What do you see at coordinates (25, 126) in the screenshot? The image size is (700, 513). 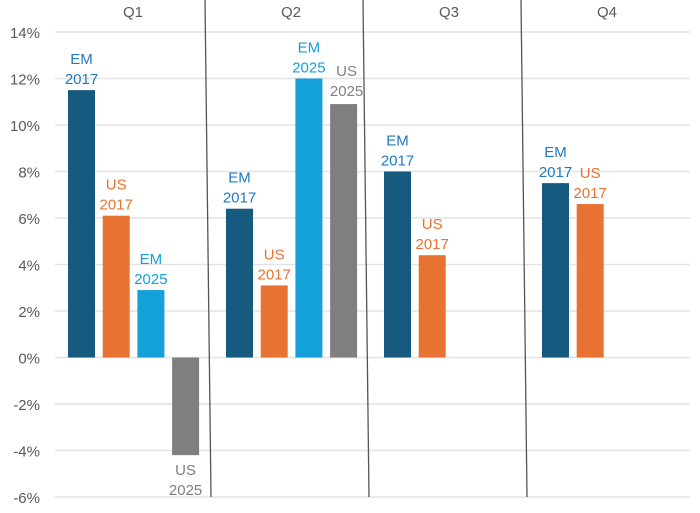 I see `y-tick-label: 10%` at bounding box center [25, 126].